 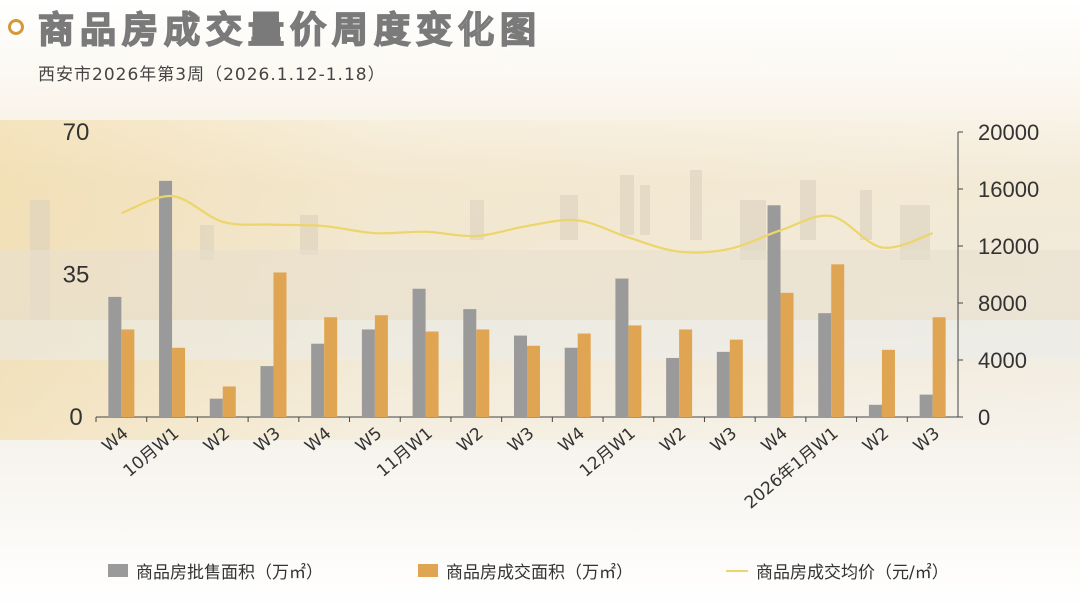 I want to click on right-y-tick-label: 16000, so click(x=1008, y=189).